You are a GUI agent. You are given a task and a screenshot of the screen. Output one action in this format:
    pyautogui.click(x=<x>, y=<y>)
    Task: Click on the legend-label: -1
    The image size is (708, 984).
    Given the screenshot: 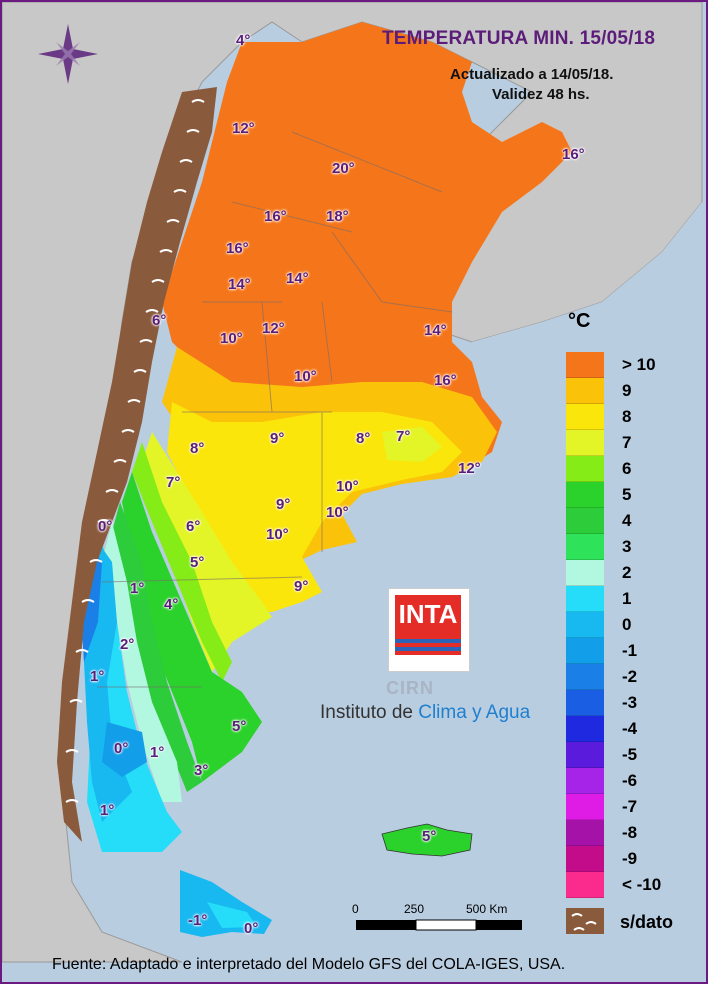 What is the action you would take?
    pyautogui.click(x=630, y=650)
    